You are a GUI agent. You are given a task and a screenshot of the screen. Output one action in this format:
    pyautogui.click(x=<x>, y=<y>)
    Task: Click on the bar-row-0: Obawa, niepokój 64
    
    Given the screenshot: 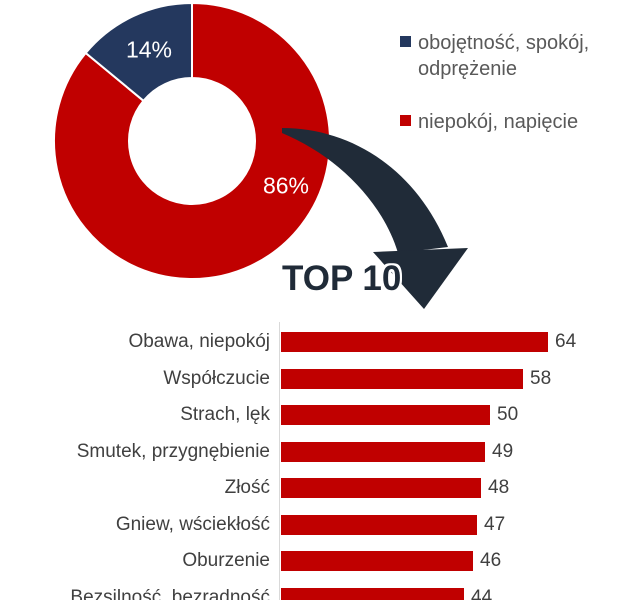 What is the action you would take?
    pyautogui.click(x=320, y=342)
    